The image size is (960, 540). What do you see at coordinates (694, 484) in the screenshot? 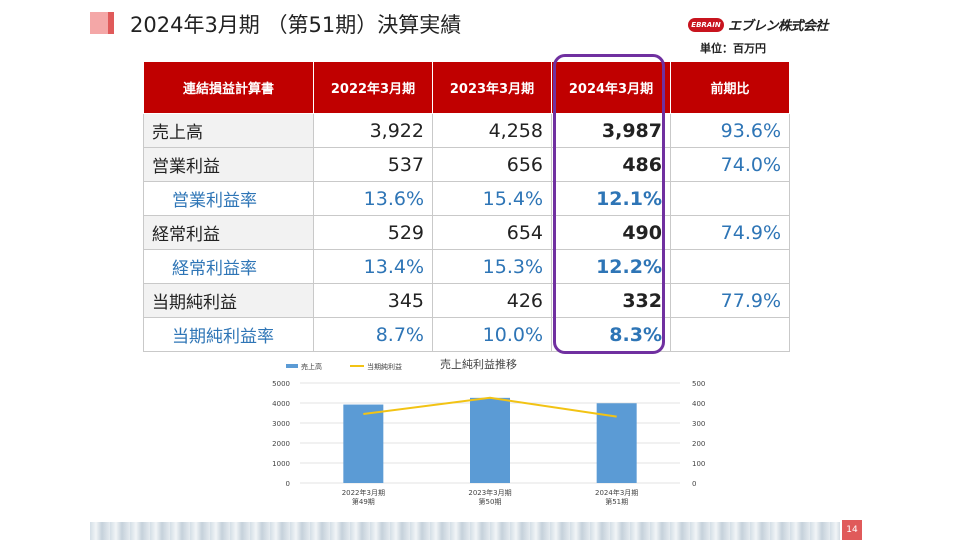
I see `y-right-tick-label: 0` at bounding box center [694, 484].